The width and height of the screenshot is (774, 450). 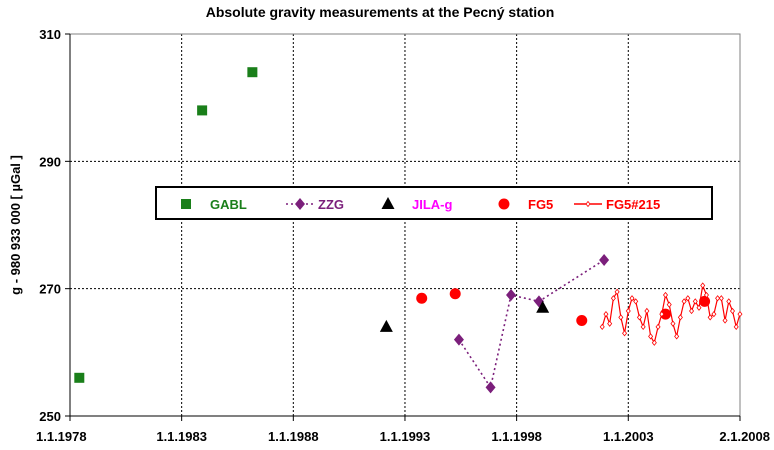 What do you see at coordinates (516, 436) in the screenshot?
I see `x-tick-label: 1.1.1998` at bounding box center [516, 436].